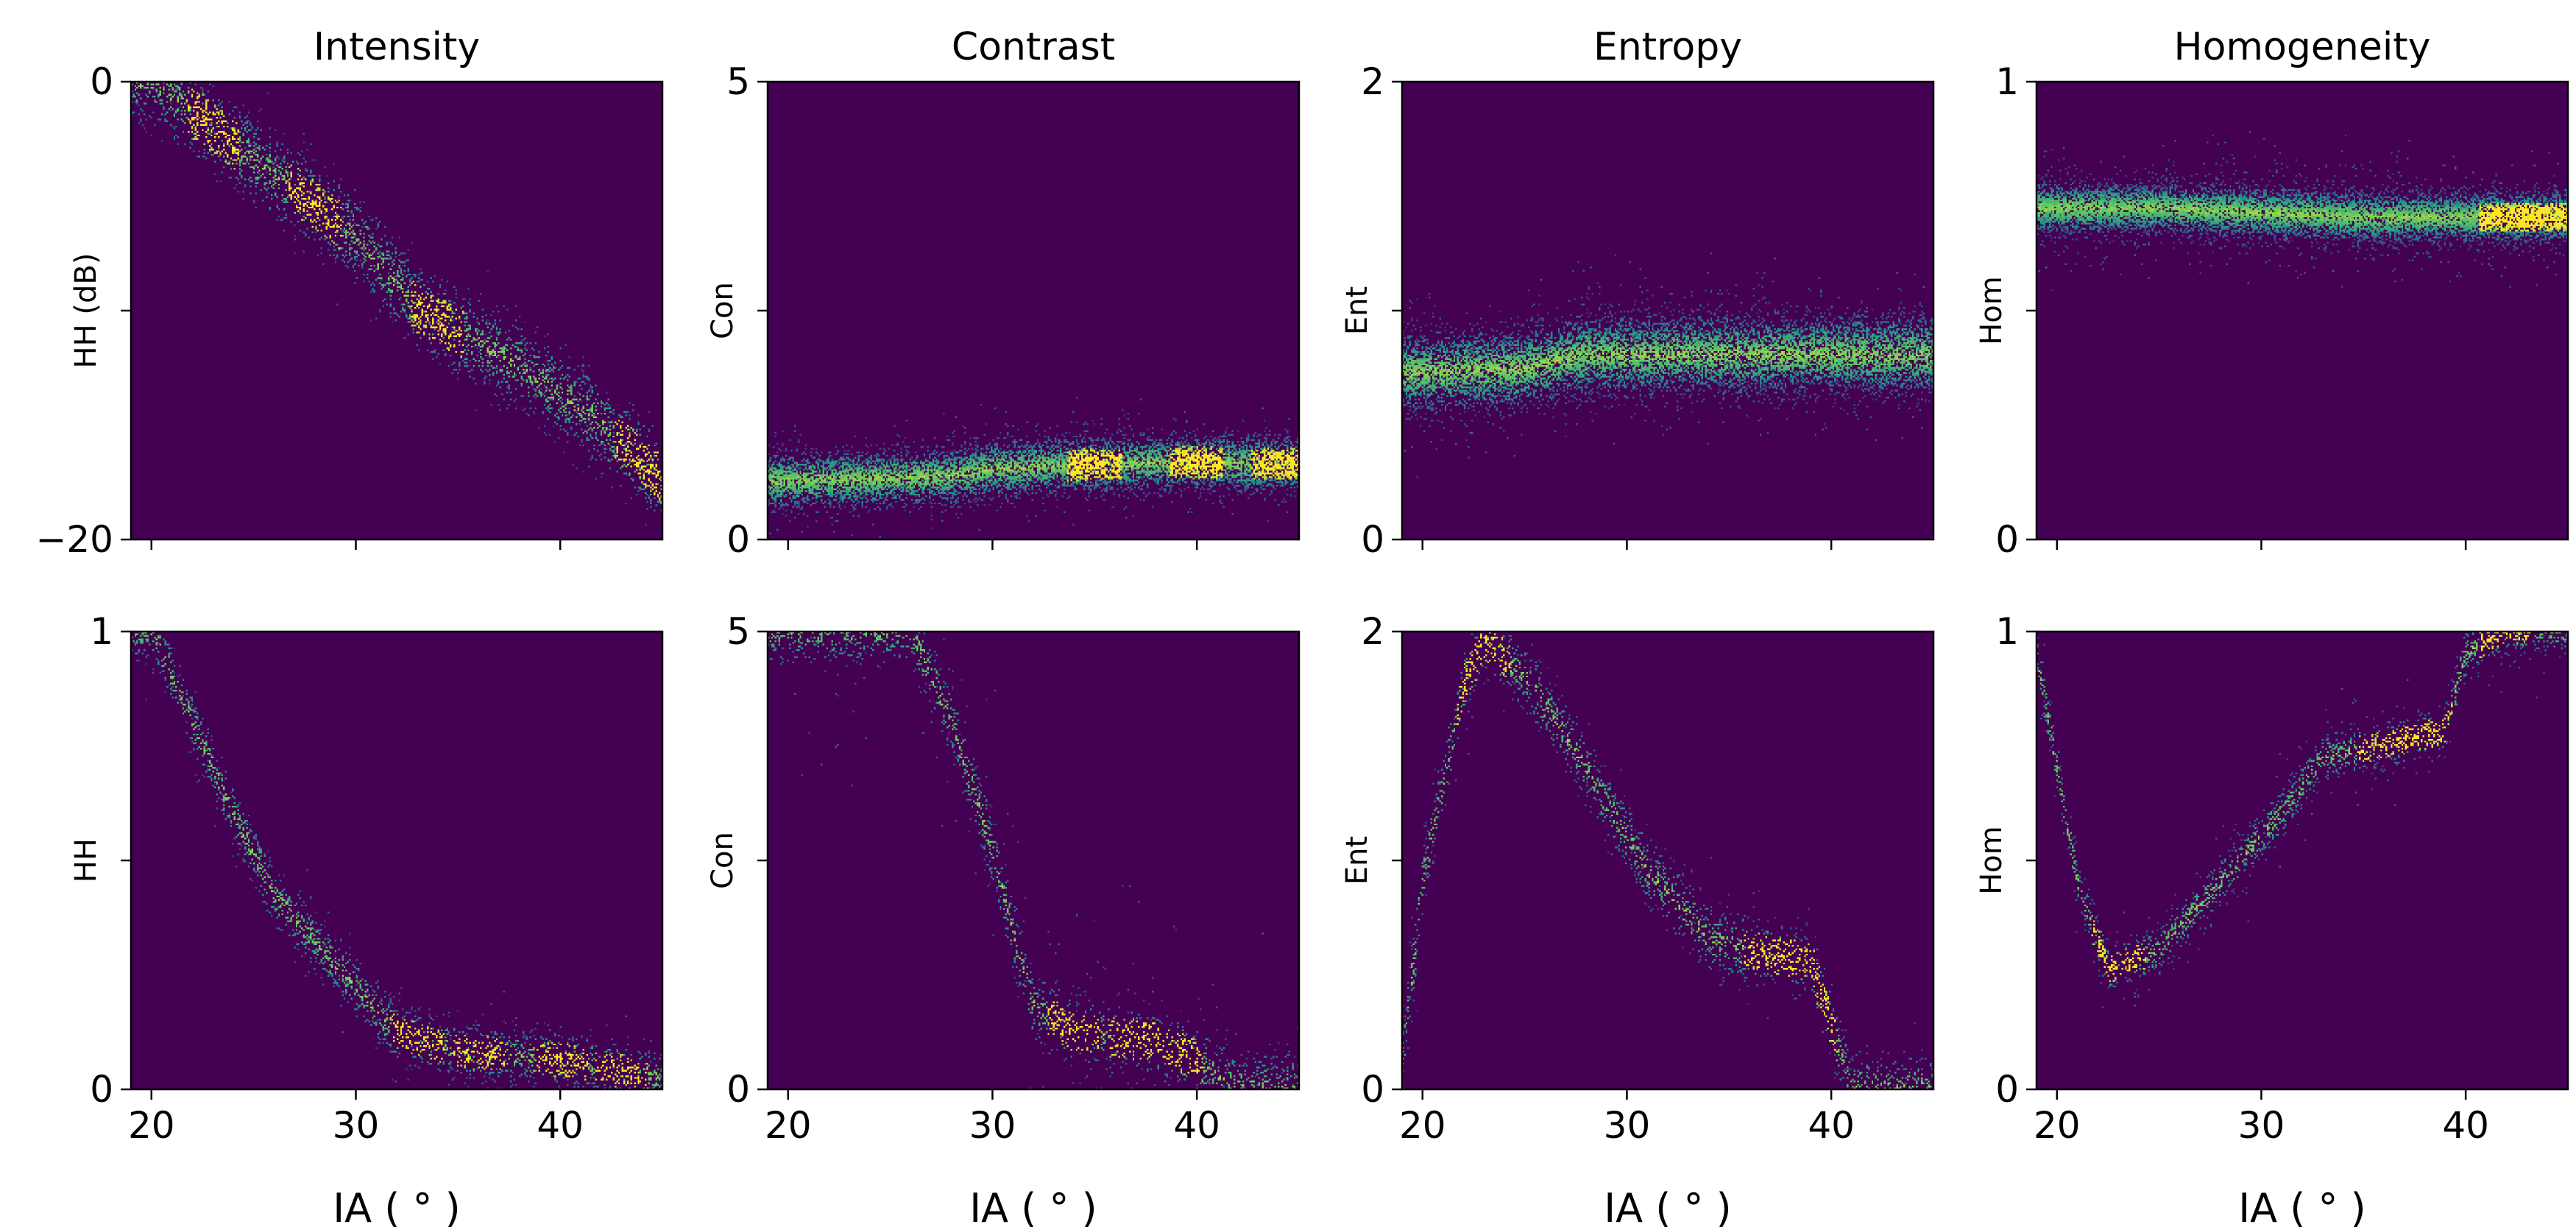 Image resolution: width=2576 pixels, height=1227 pixels. I want to click on panel-top-entropy: 0 2 Ent Entropy, so click(1637, 293).